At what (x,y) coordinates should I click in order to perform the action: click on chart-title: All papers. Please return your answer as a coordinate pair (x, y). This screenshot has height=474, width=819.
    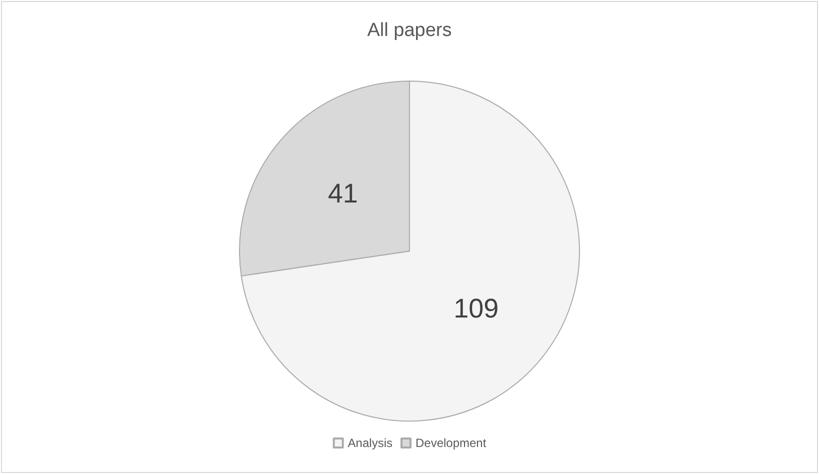
    Looking at the image, I should click on (409, 30).